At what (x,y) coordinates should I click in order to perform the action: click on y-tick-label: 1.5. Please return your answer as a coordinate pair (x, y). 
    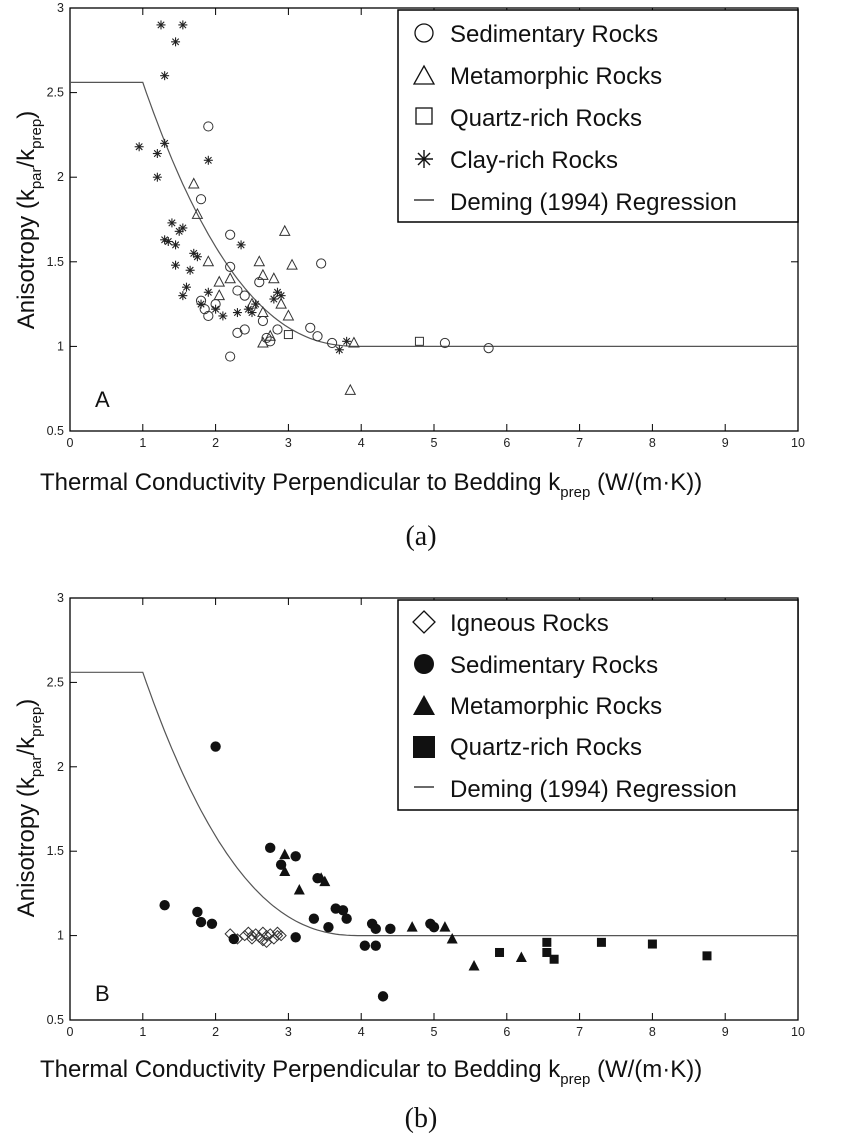
    Looking at the image, I should click on (55, 262).